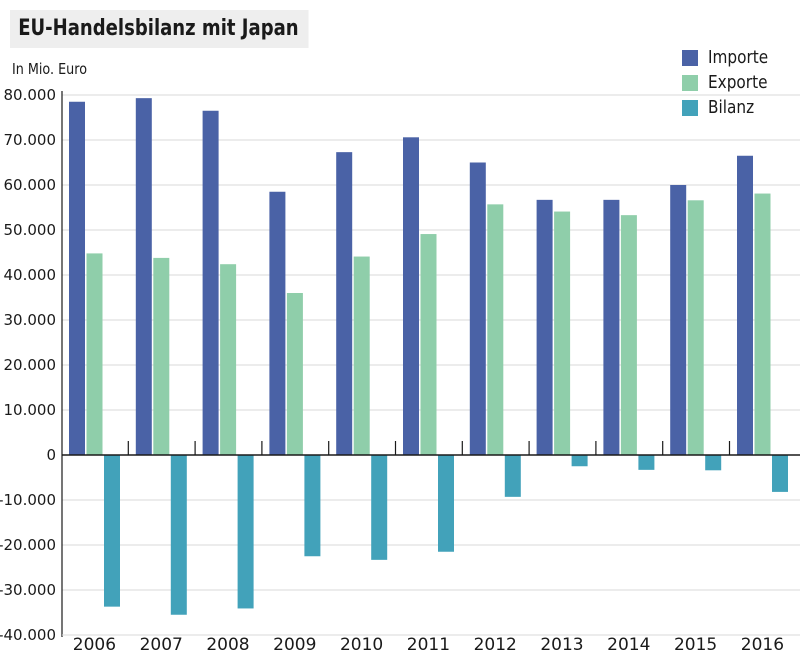 The image size is (800, 657). Describe the element at coordinates (161, 645) in the screenshot. I see `x-tick-label-2007: 2007` at that location.